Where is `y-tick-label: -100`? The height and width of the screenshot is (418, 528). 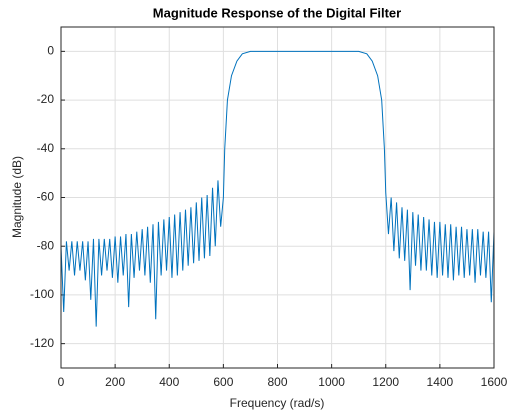 y-tick-label: -100 is located at coordinates (42, 294).